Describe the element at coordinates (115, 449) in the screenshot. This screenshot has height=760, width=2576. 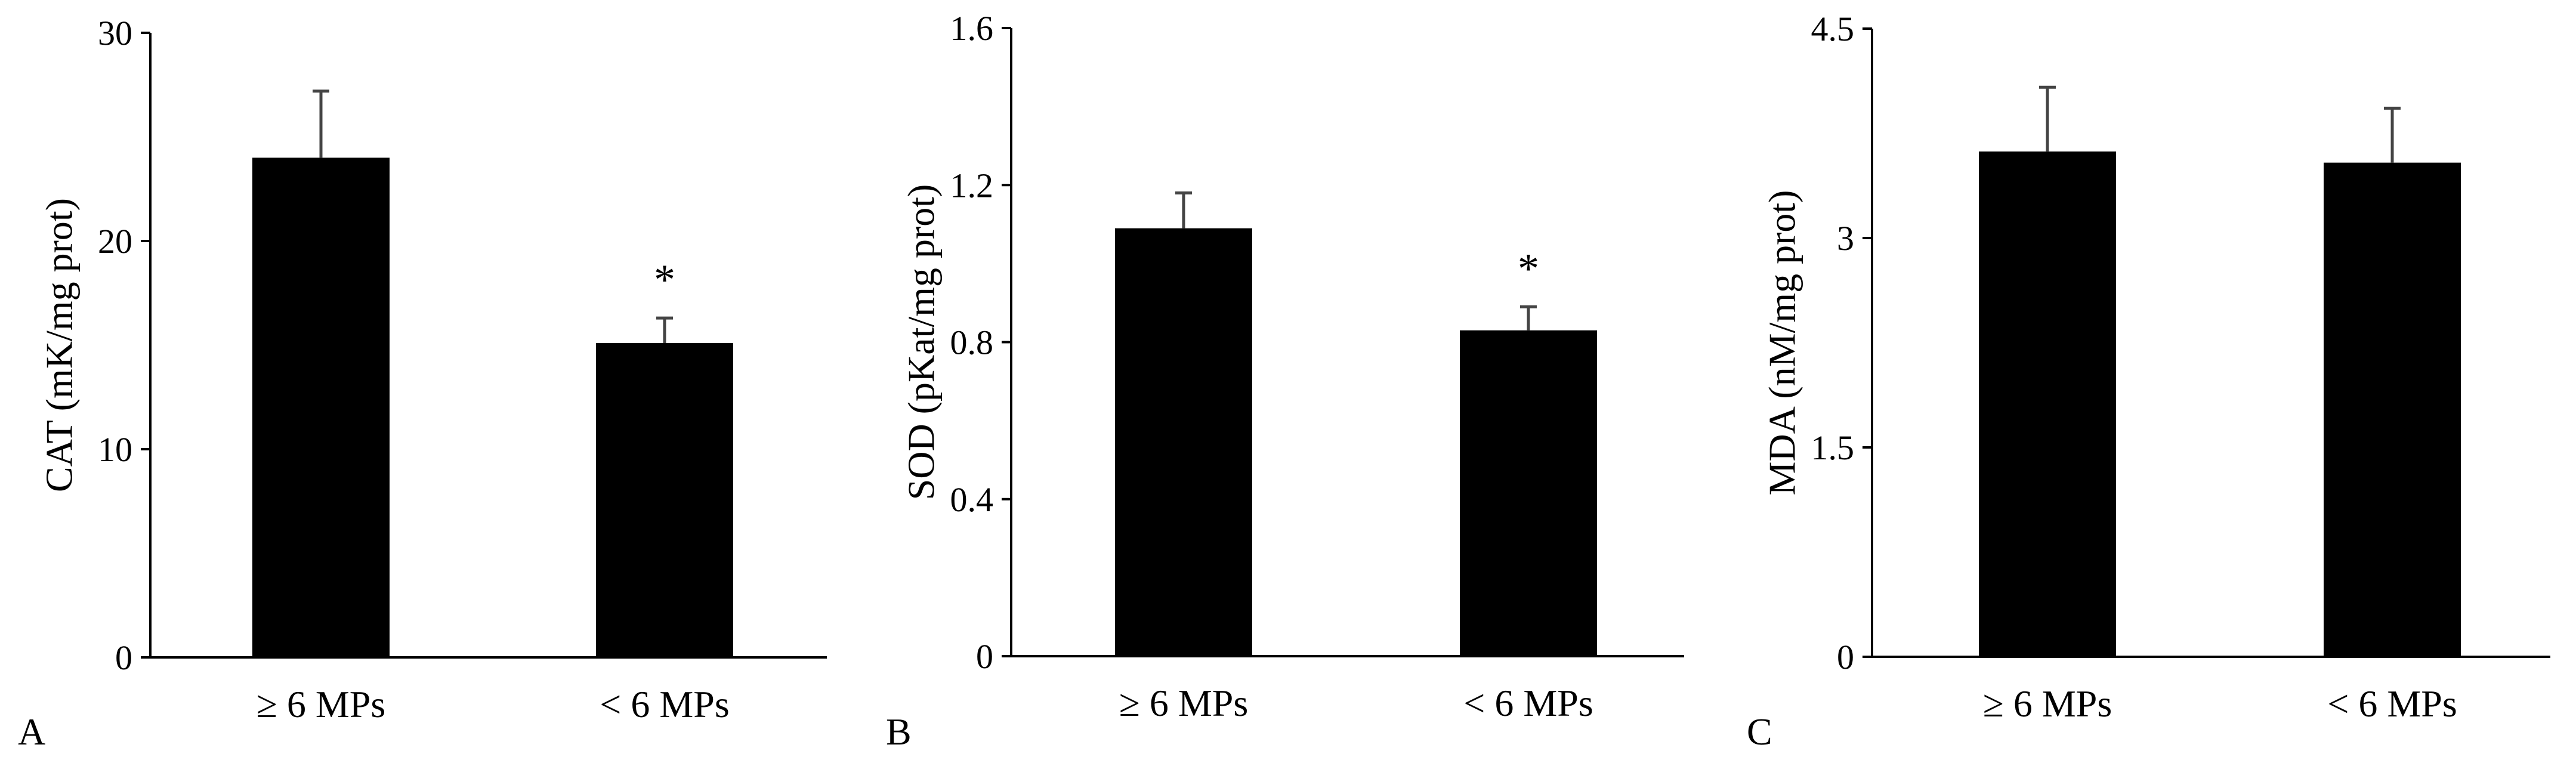
I see `y-tick-label: 10` at that location.